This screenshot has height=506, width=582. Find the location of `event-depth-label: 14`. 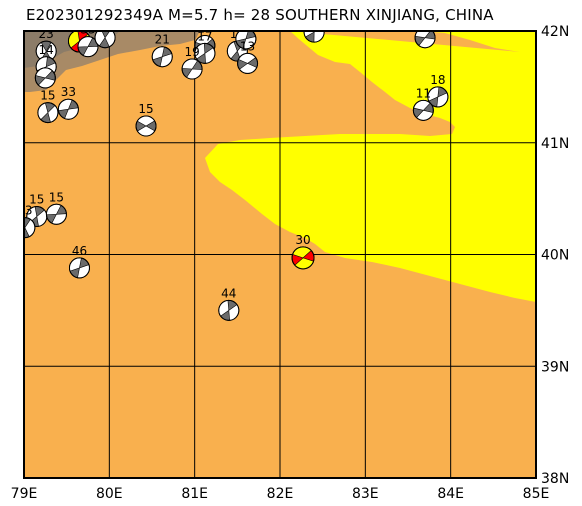

event-depth-label: 14 is located at coordinates (46, 50).